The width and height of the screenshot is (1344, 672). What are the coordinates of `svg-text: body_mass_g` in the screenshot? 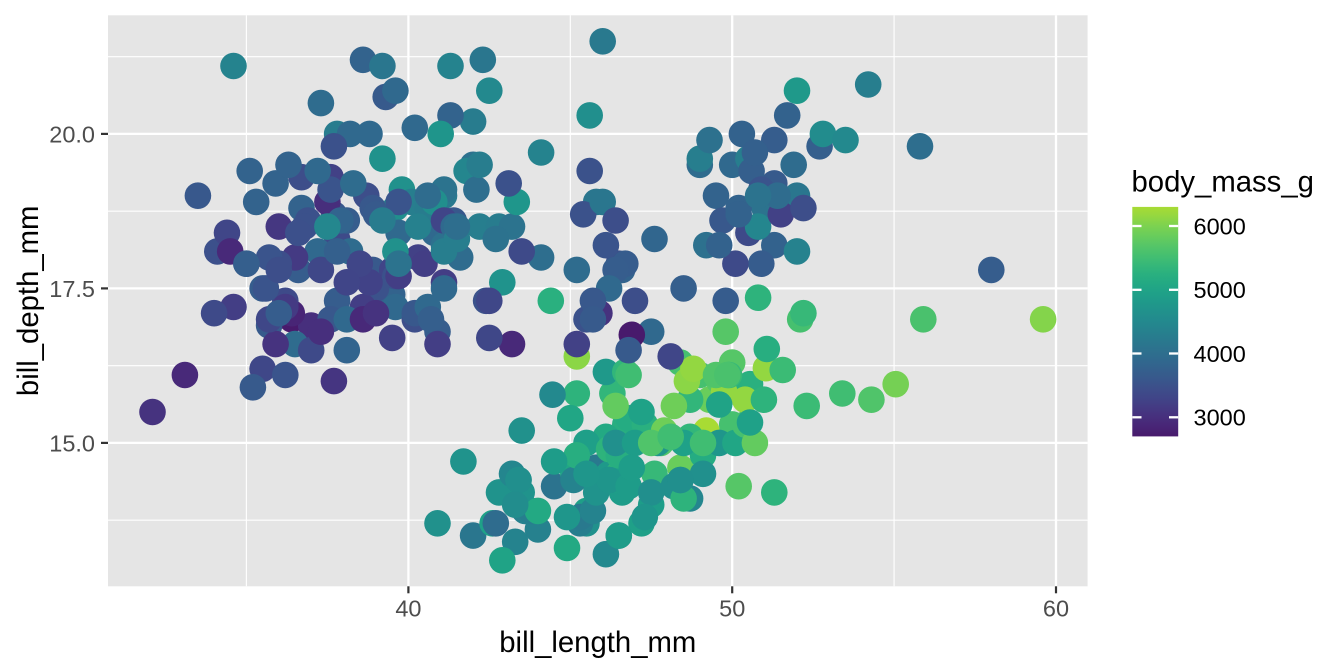 It's located at (1223, 182).